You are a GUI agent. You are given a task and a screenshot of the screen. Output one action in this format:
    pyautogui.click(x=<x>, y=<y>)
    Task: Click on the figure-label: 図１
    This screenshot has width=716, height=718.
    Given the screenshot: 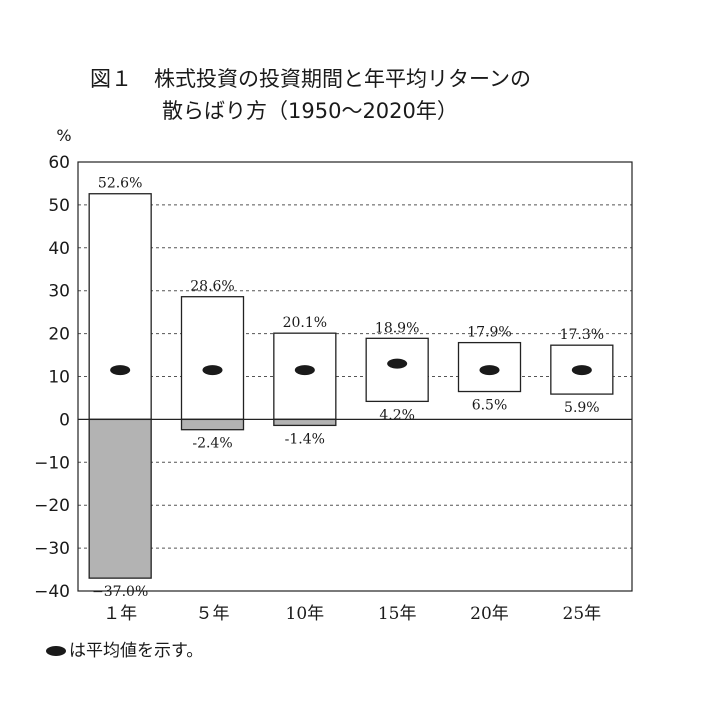 What is the action you would take?
    pyautogui.click(x=111, y=79)
    